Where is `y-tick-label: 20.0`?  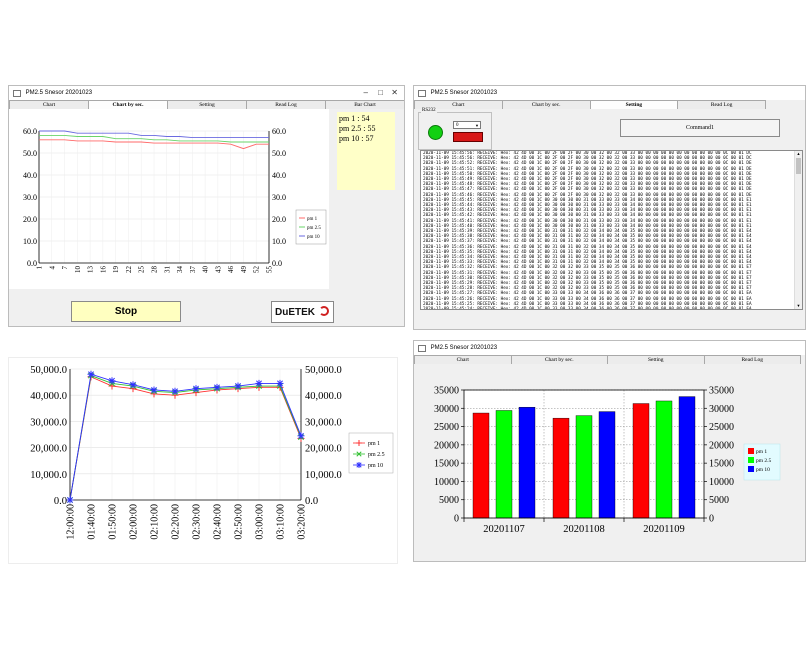 y-tick-label: 20.0 is located at coordinates (30, 219).